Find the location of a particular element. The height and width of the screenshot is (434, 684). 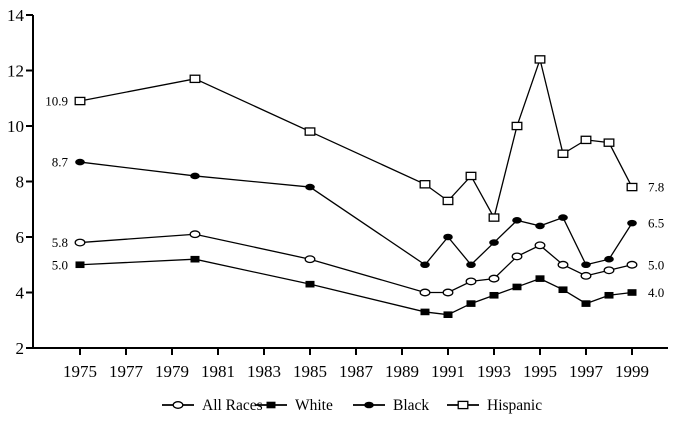

series-start-value-label: 5.0 is located at coordinates (60, 264).